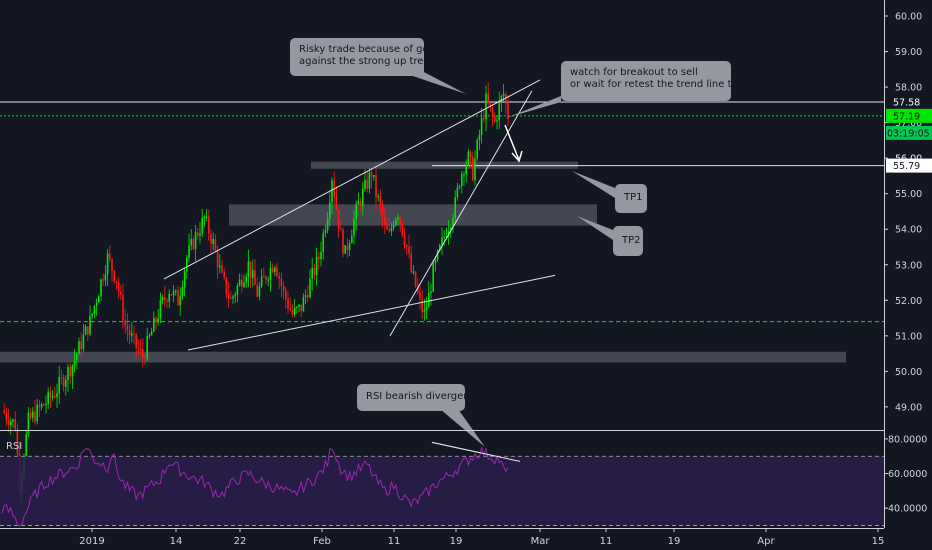  What do you see at coordinates (907, 439) in the screenshot?
I see `rsi-tick-label: 80.0000` at bounding box center [907, 439].